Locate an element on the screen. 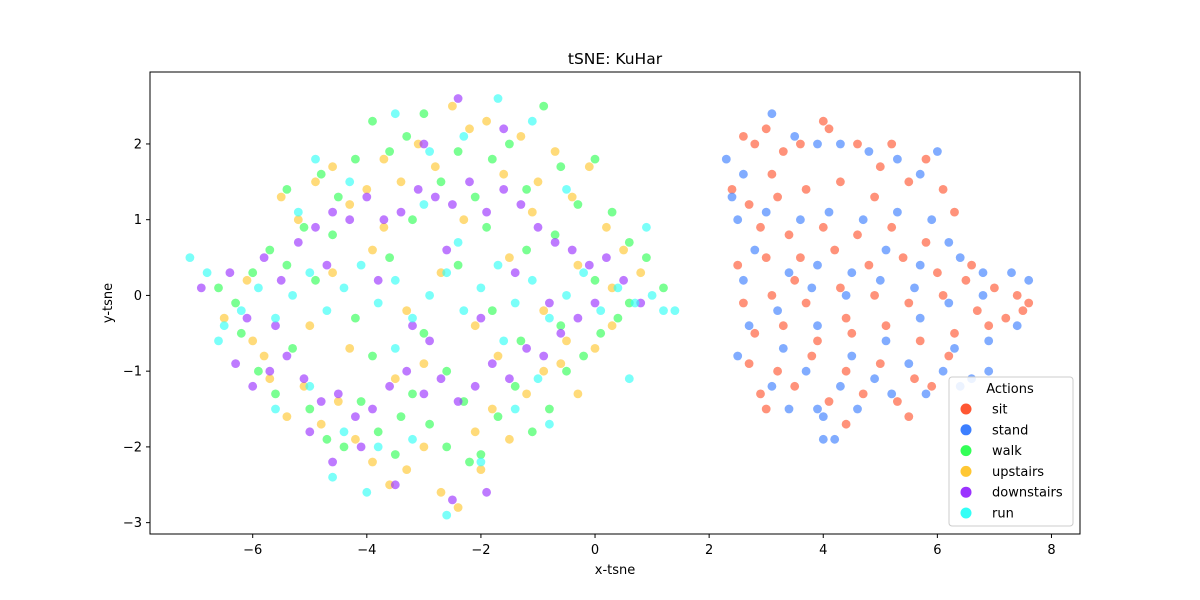 The height and width of the screenshot is (600, 1200). legend-item-downstairs: downstairs is located at coordinates (1011, 493).